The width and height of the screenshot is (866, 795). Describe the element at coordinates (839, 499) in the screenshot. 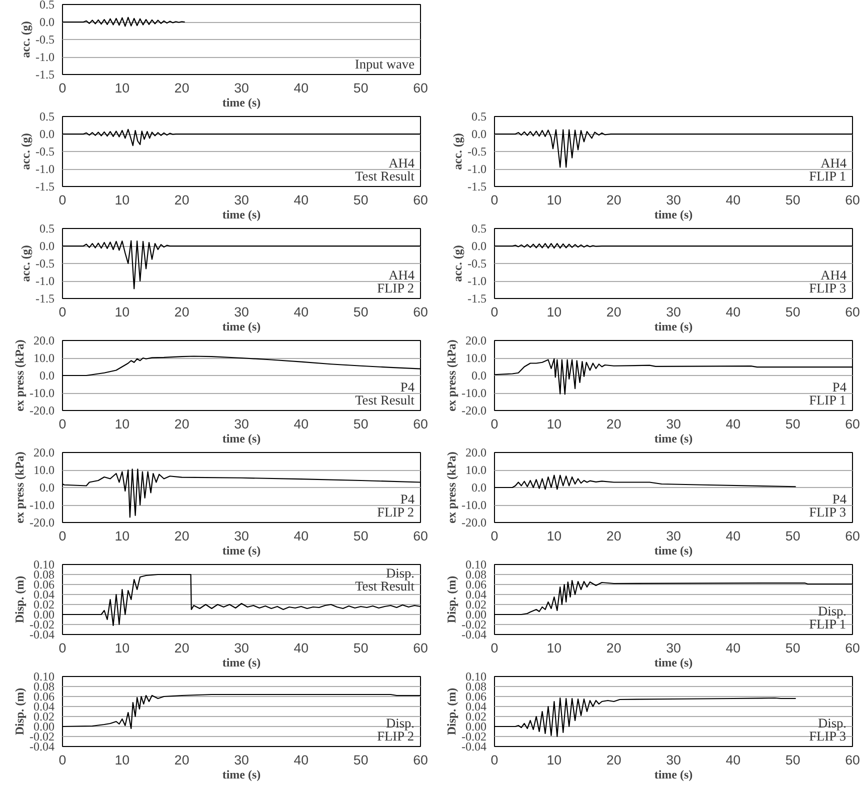

I see `annotation: P4` at that location.